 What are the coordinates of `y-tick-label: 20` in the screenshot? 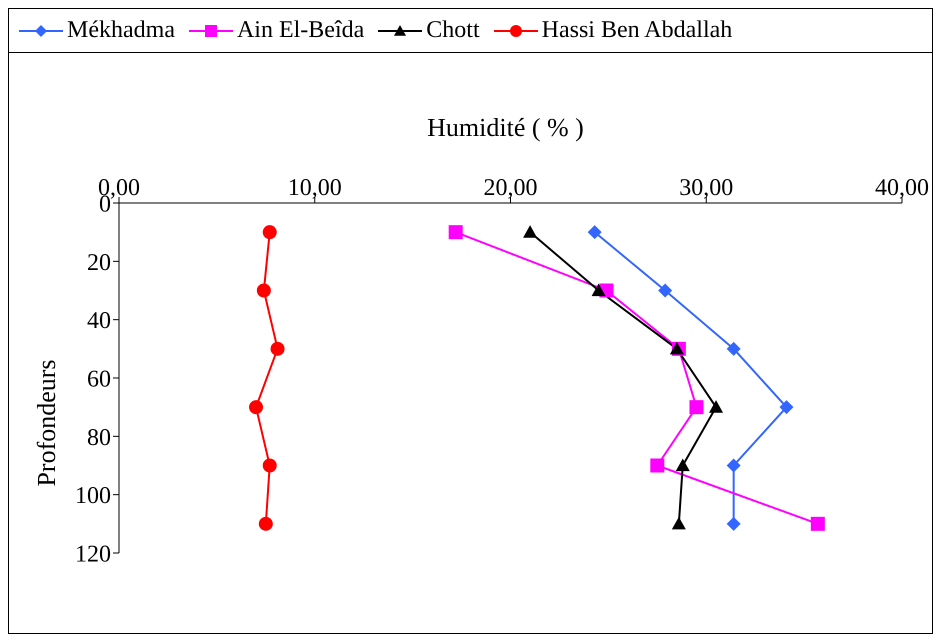 It's located at (99, 263).